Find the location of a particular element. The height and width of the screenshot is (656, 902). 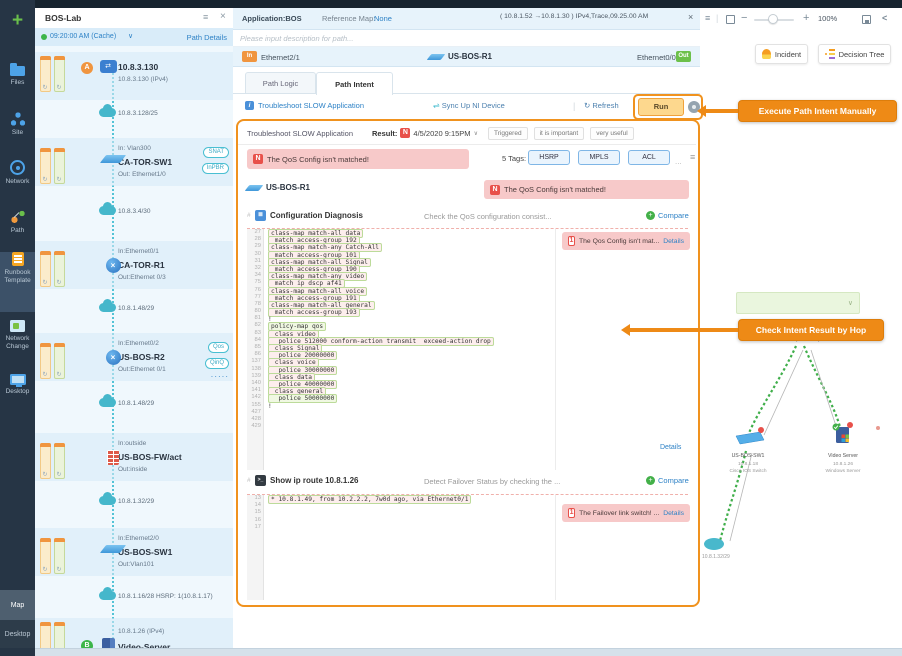

sync-ni-device-button: ⇌ Sync Up NI Device is located at coordinates (469, 105).